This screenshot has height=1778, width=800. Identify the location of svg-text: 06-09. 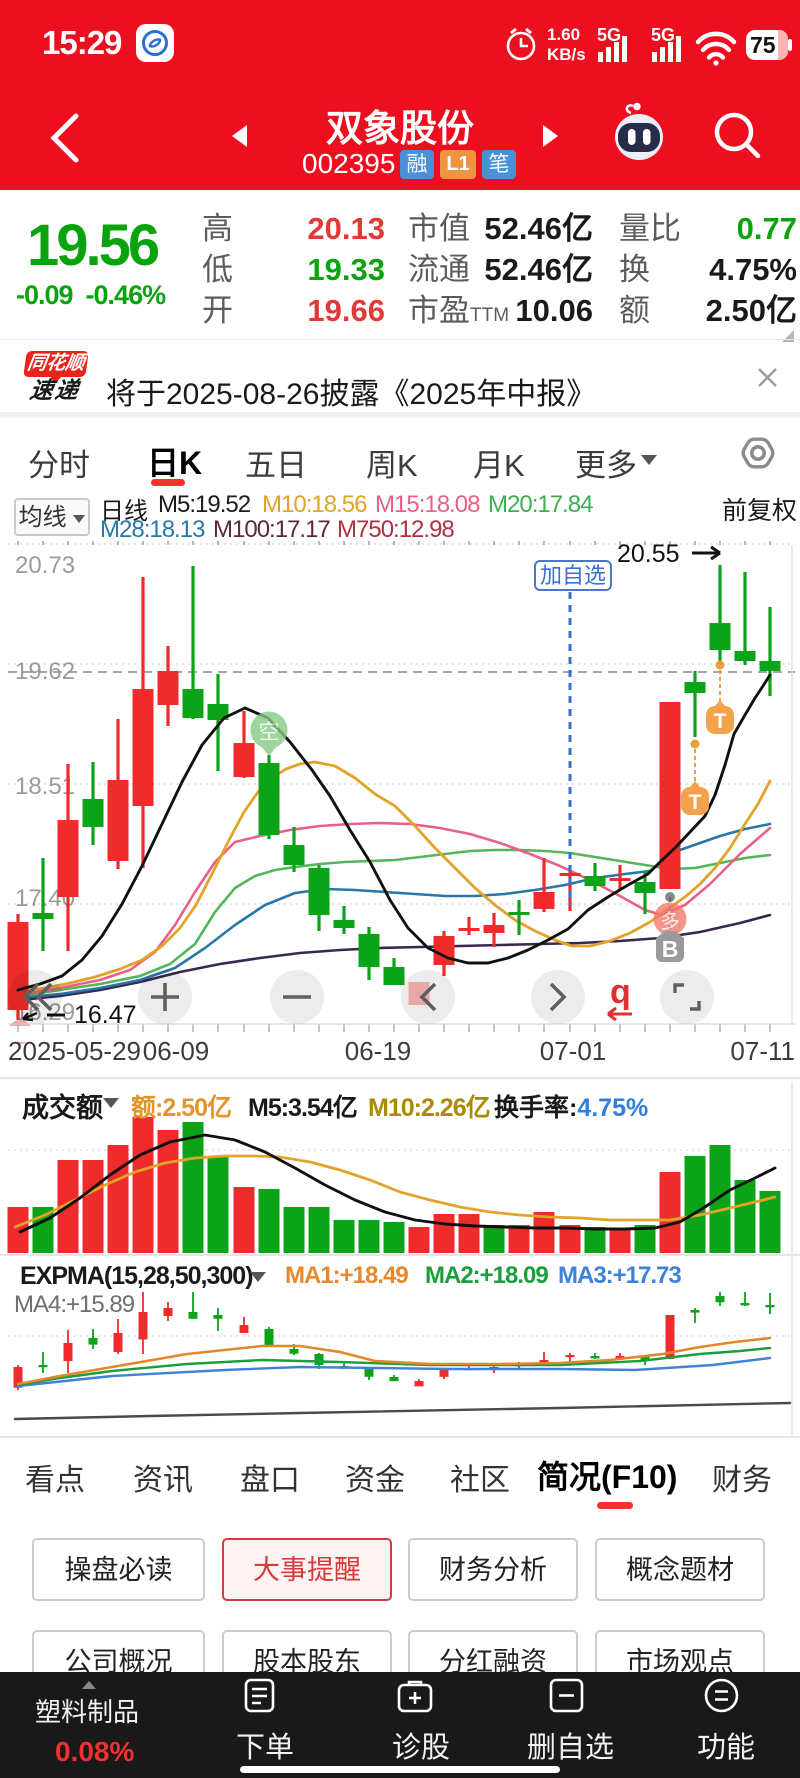
(176, 1051).